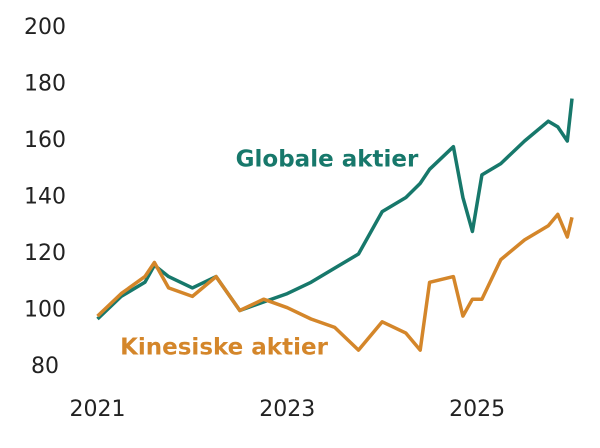 This screenshot has width=600, height=448. Describe the element at coordinates (477, 409) in the screenshot. I see `x-tick-label: 2025` at that location.